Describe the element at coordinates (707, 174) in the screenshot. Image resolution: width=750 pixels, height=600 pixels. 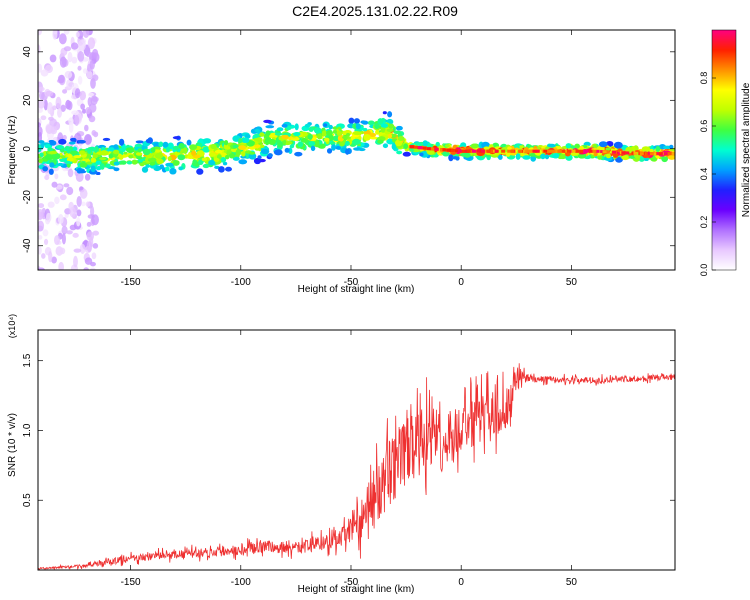
I see `colorbar-ticks: 0.0 0.2 0.4 0.6 0.8` at that location.